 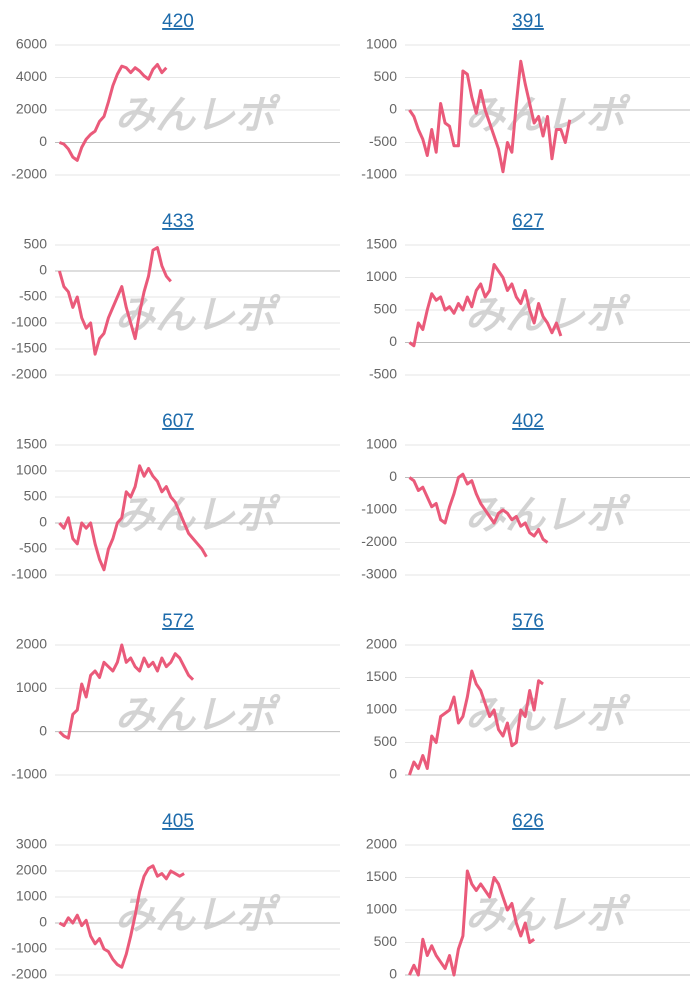 I want to click on chart: 607 -1000 -500 0 500 1000 1500 みんレポ, so click(x=175, y=496).